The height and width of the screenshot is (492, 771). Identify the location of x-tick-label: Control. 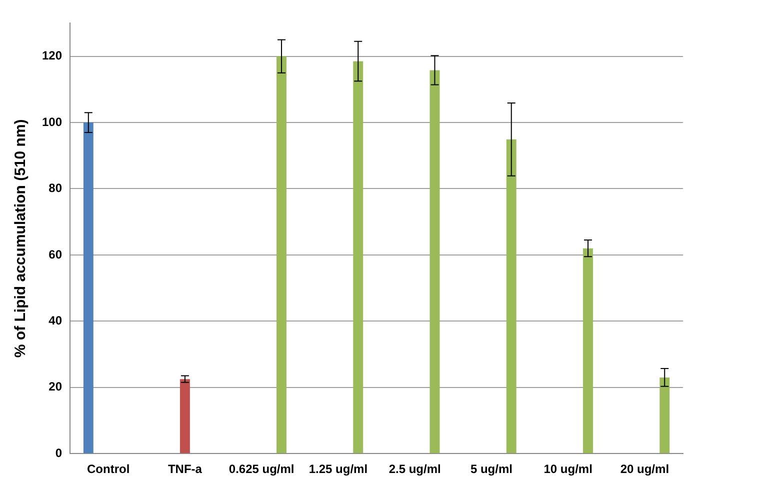
(108, 469).